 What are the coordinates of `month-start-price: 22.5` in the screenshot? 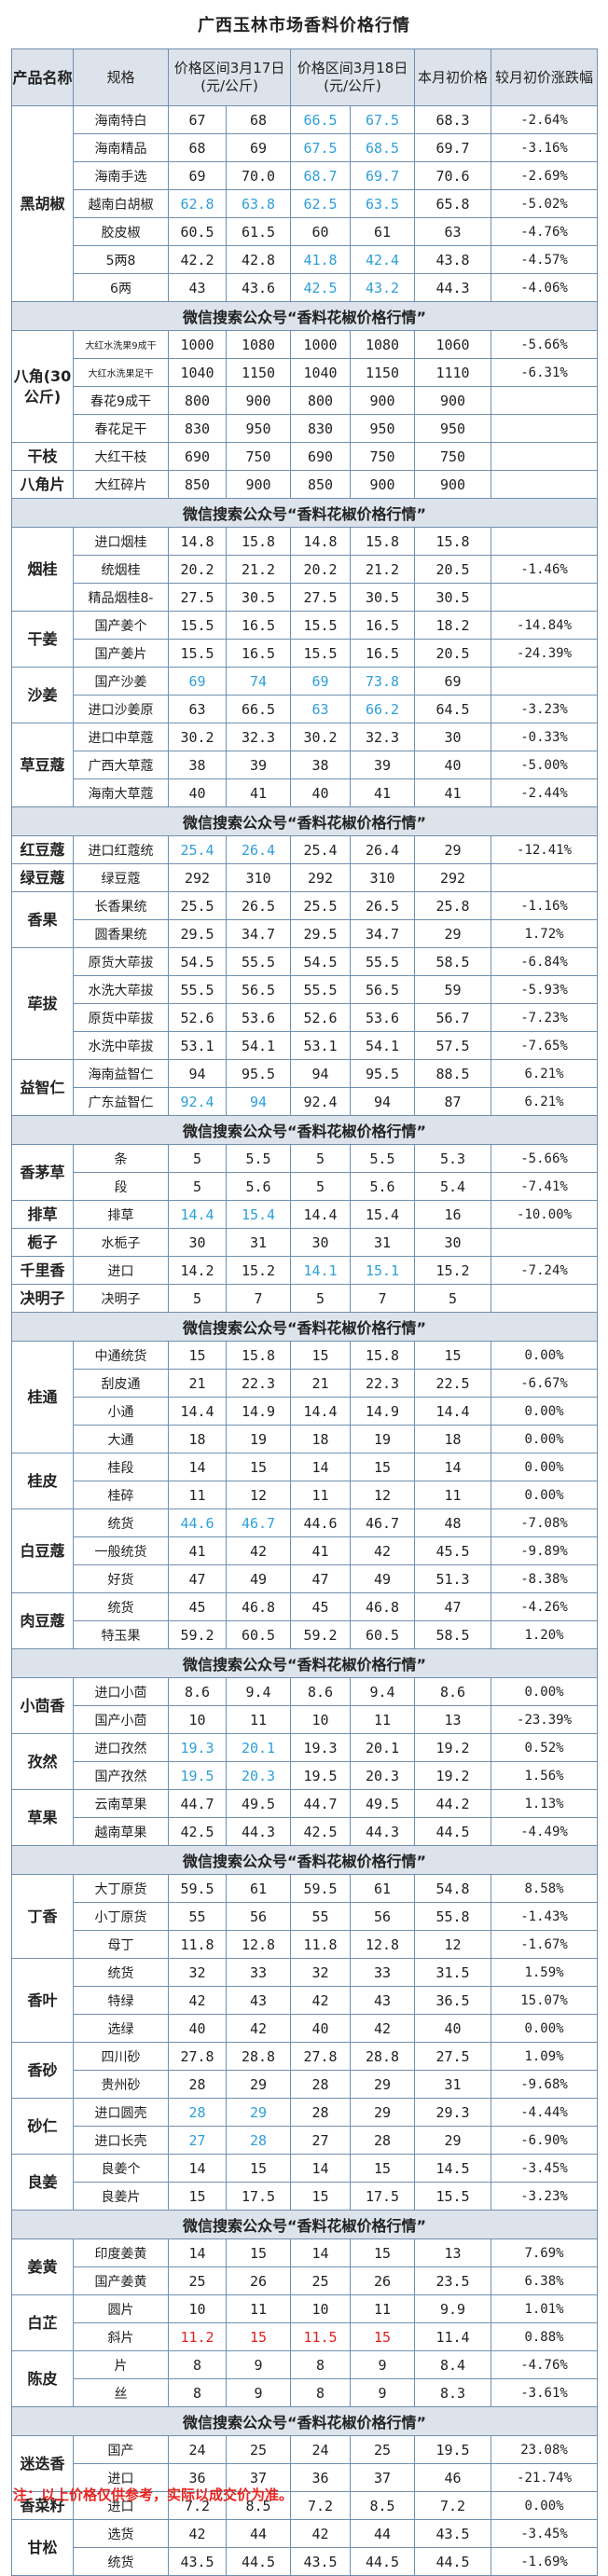 It's located at (453, 1383).